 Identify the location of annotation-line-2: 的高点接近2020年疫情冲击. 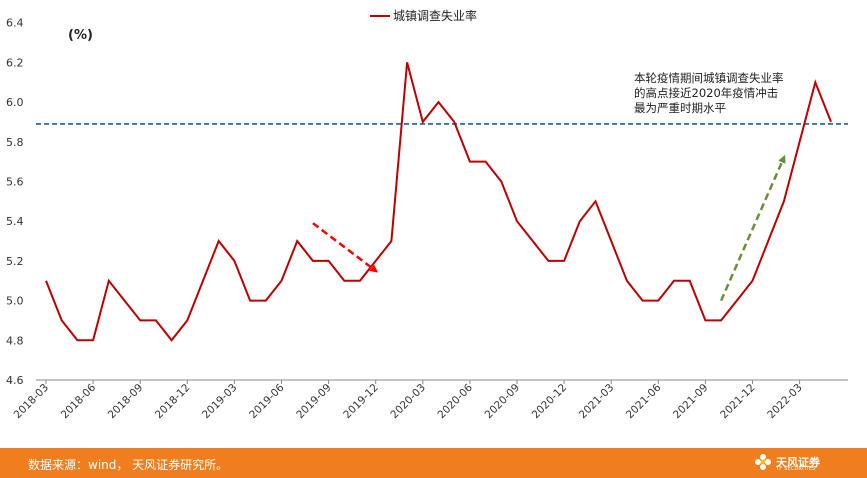
(706, 93).